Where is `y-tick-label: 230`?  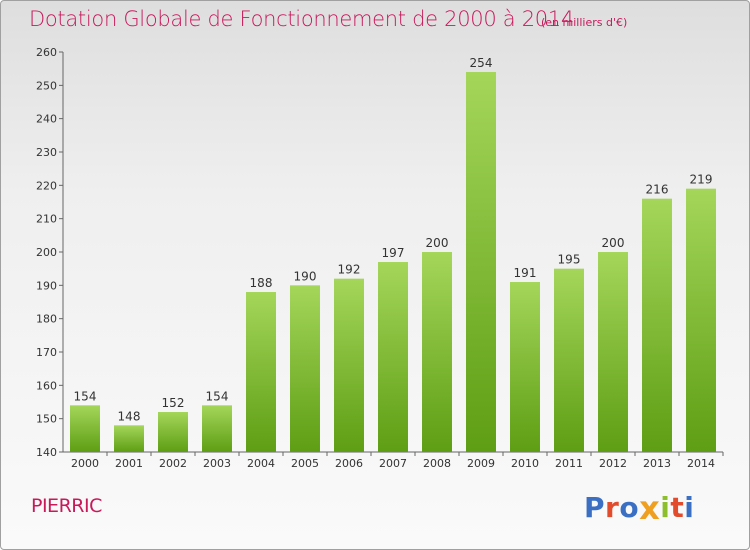 y-tick-label: 230 is located at coordinates (46, 152).